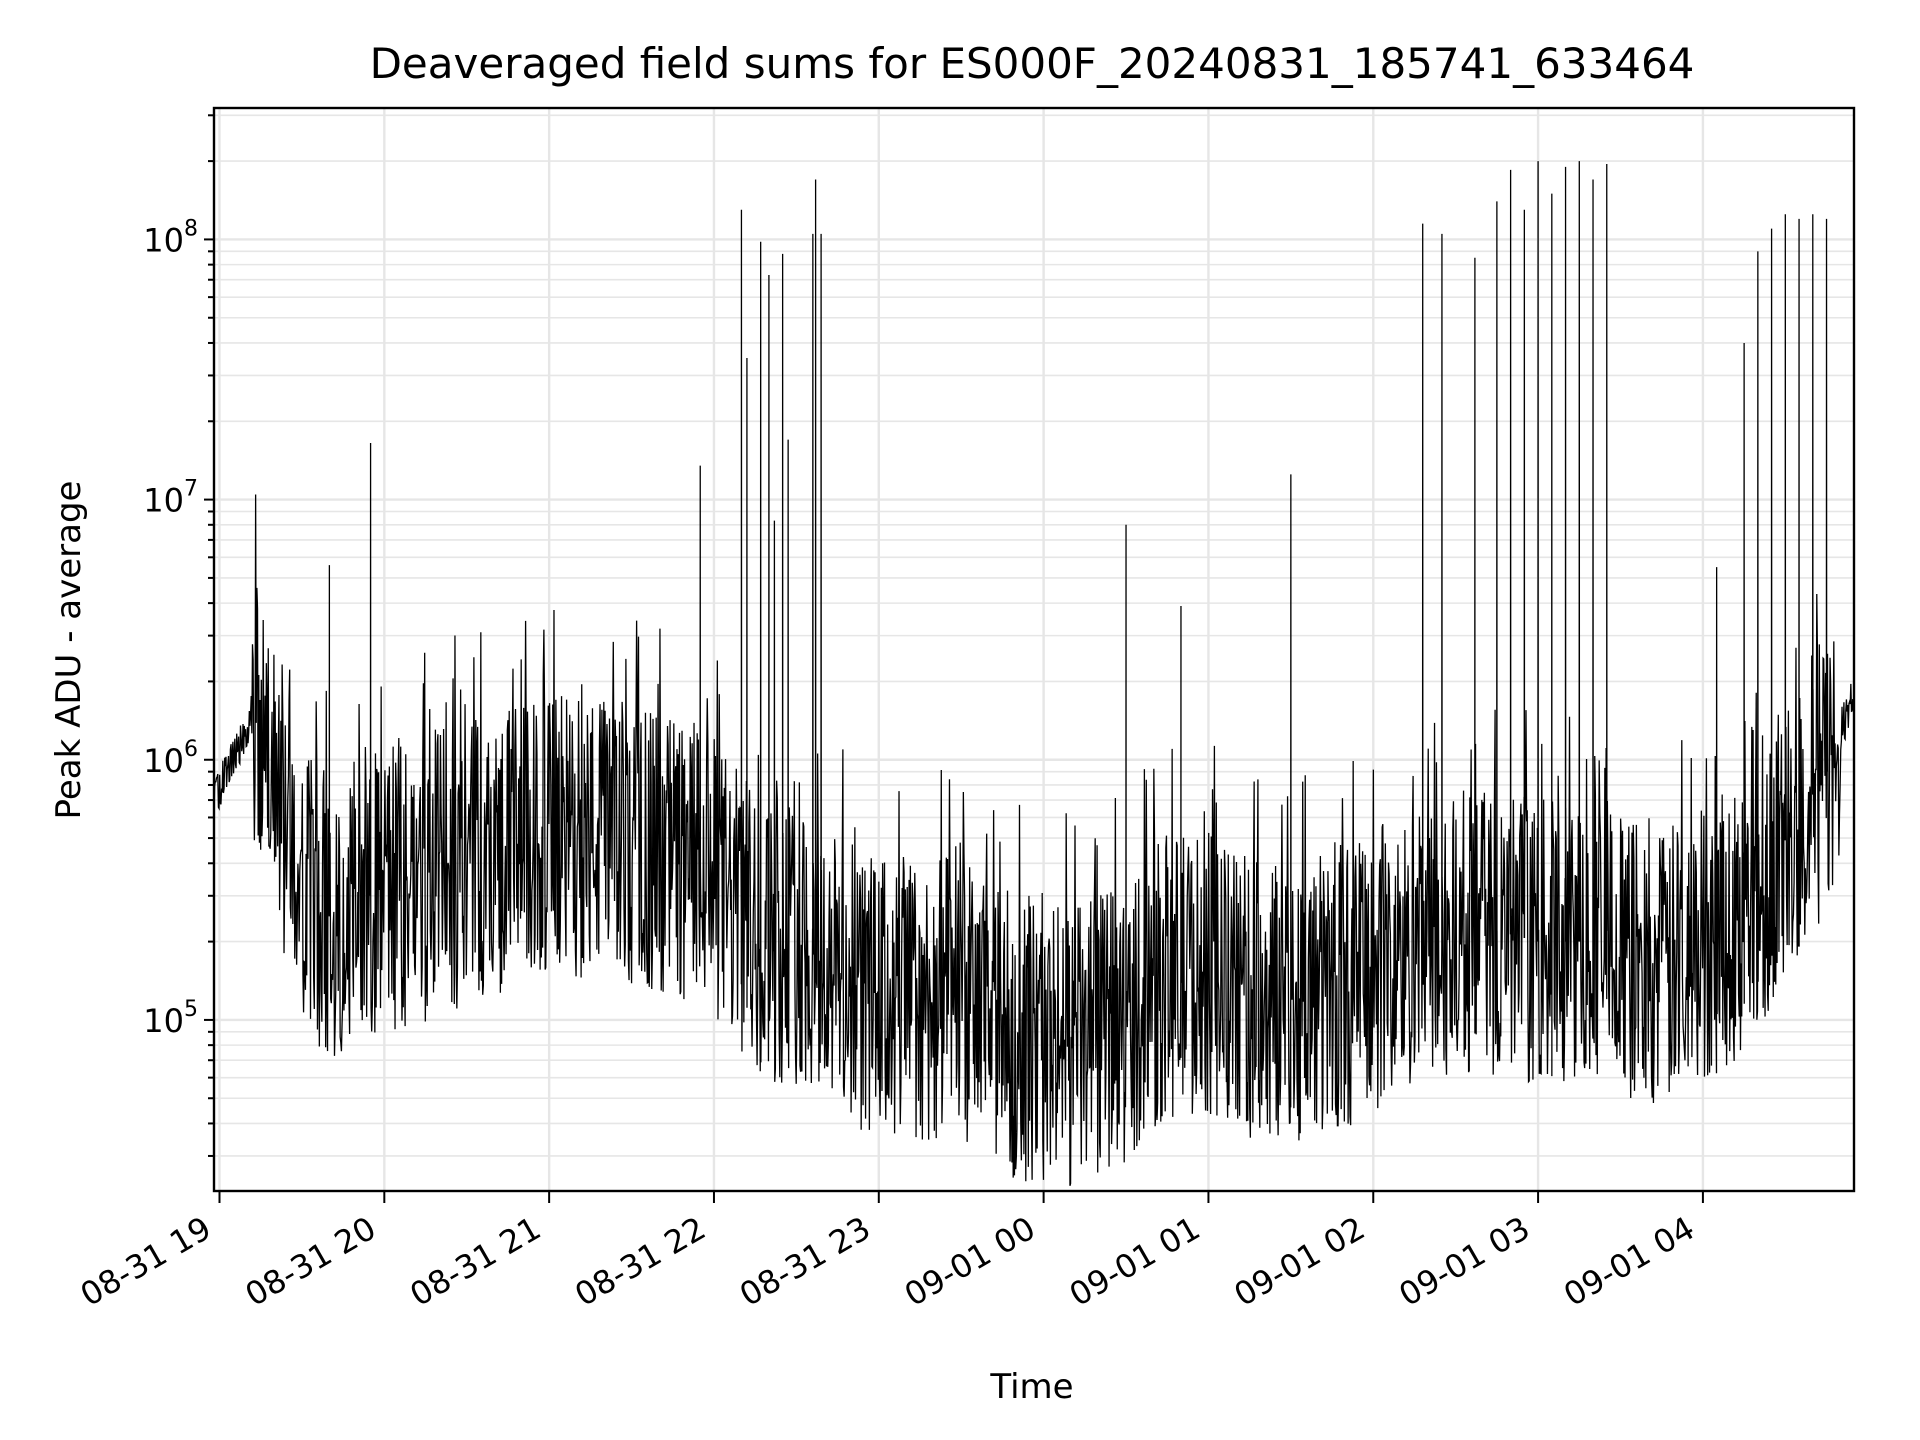 The height and width of the screenshot is (1440, 1920). I want to click on y-axis-label: Peak ADU - average, so click(69, 650).